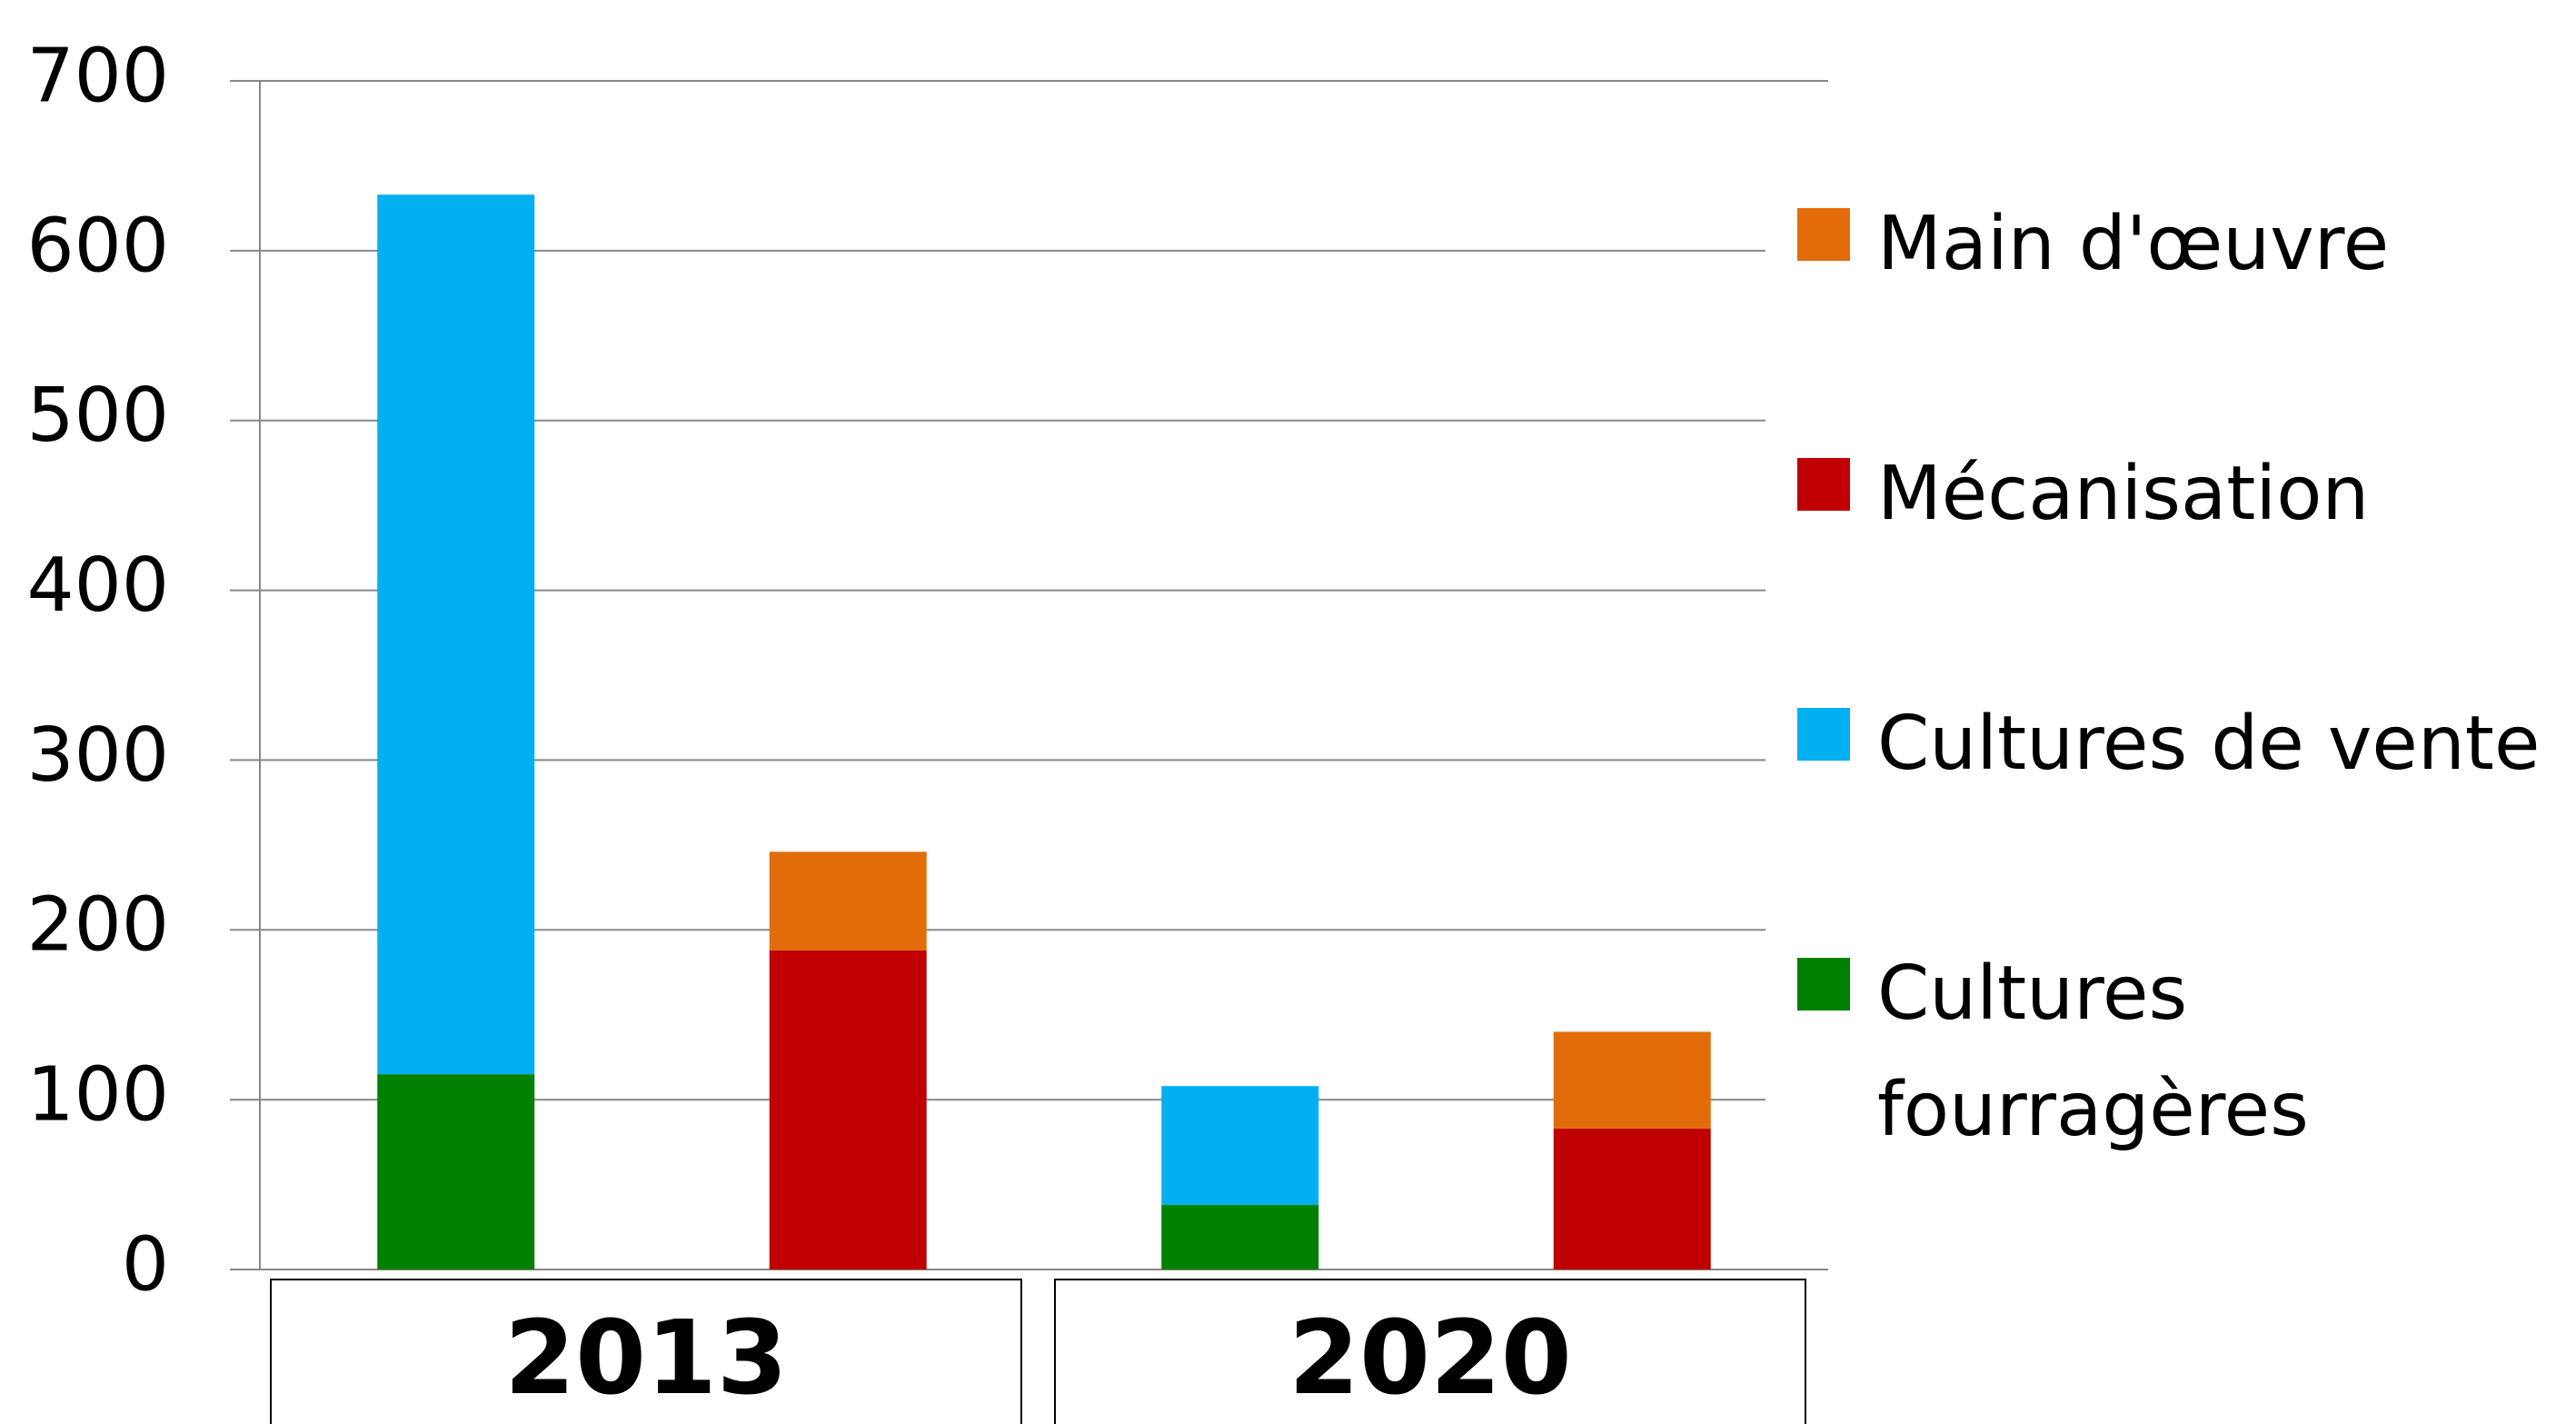 The height and width of the screenshot is (1424, 2576). What do you see at coordinates (646, 1359) in the screenshot?
I see `group-label: 2013` at bounding box center [646, 1359].